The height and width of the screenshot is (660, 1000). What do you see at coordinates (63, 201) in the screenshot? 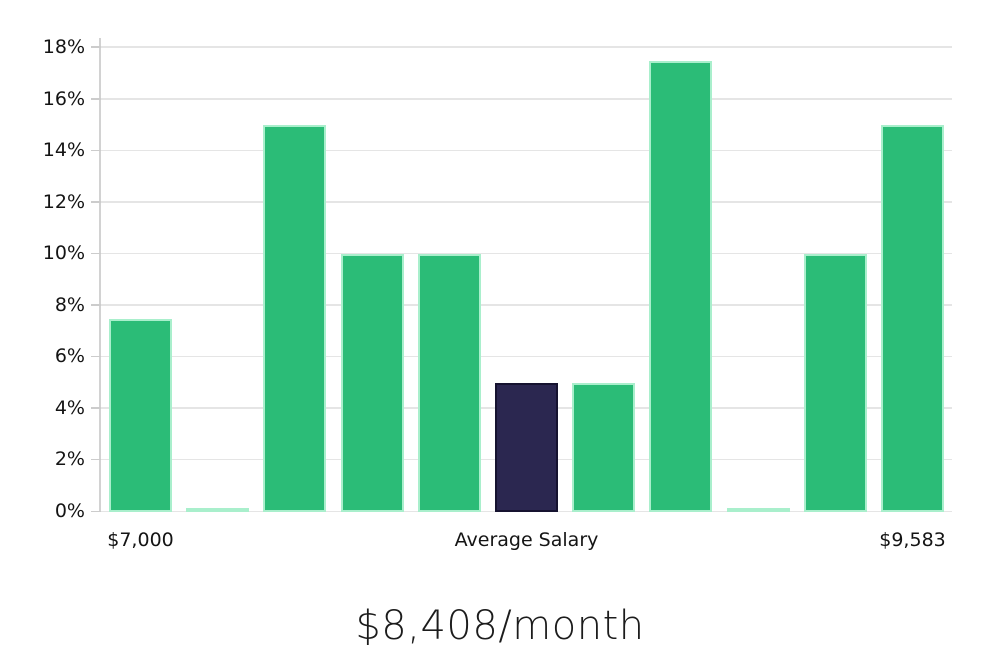
I see `y-tick-label: 12%` at bounding box center [63, 201].